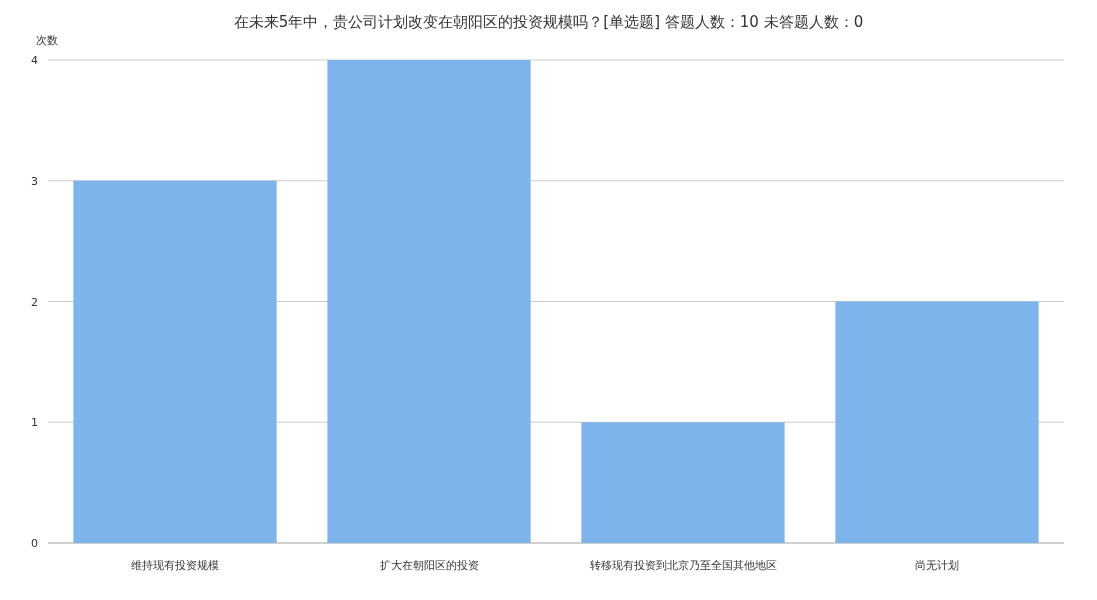 The height and width of the screenshot is (600, 1097). Describe the element at coordinates (34, 543) in the screenshot. I see `y-tick-label: 0` at that location.